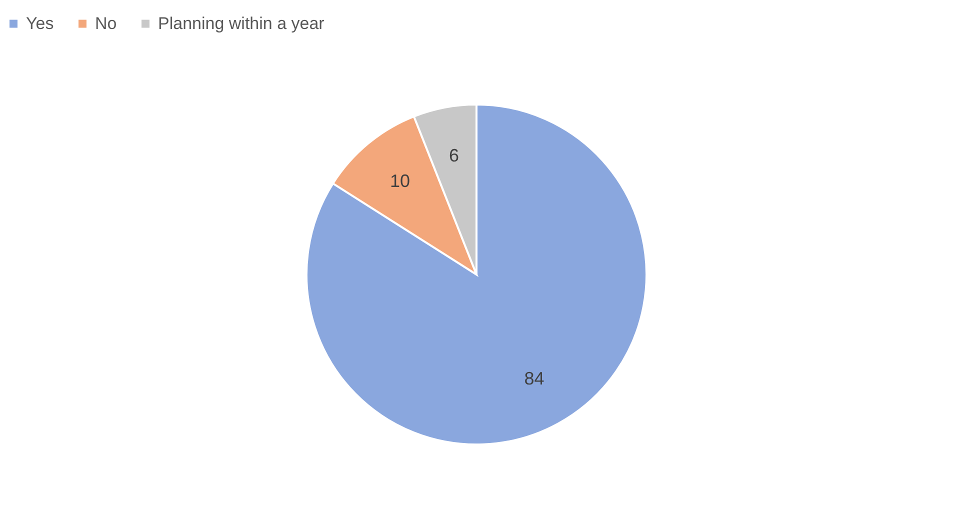 This screenshot has width=953, height=519. I want to click on data-label: 10, so click(400, 181).